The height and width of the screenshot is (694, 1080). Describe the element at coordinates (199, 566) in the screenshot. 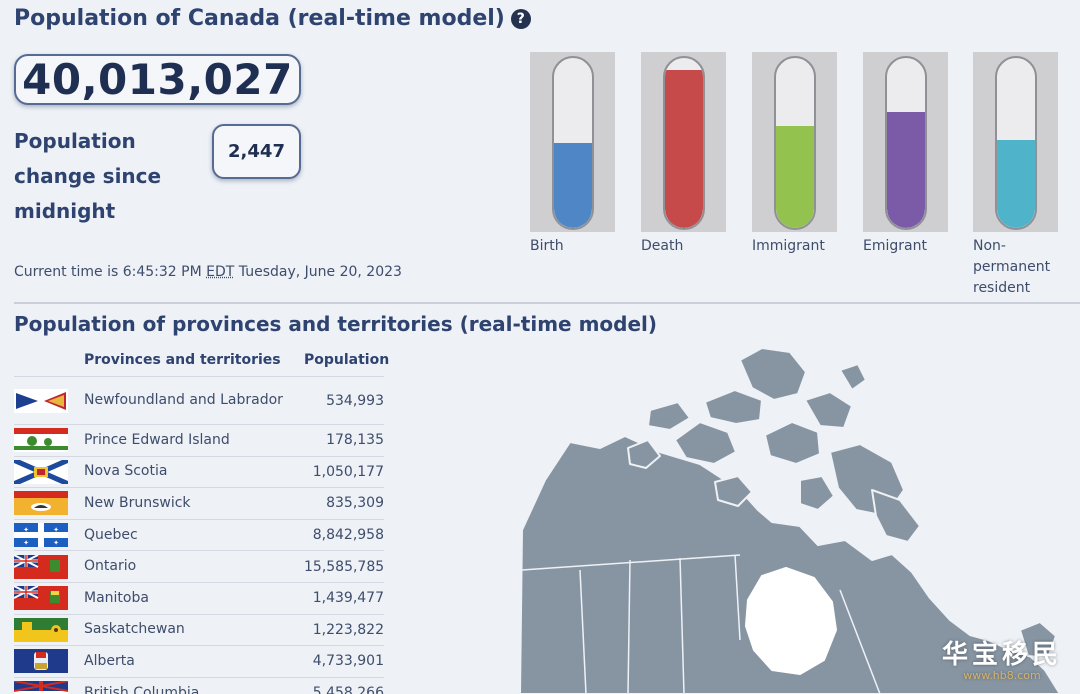

I see `table-row: Ontario 15,585,785` at that location.